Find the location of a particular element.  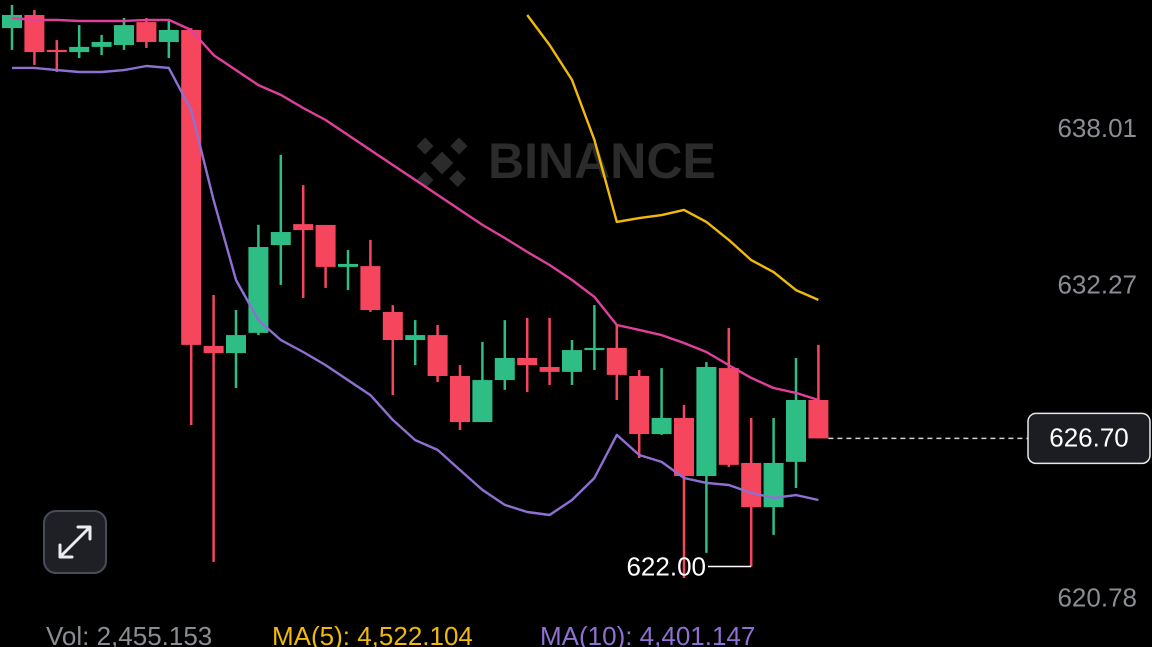

watermark-logo is located at coordinates (442, 163).